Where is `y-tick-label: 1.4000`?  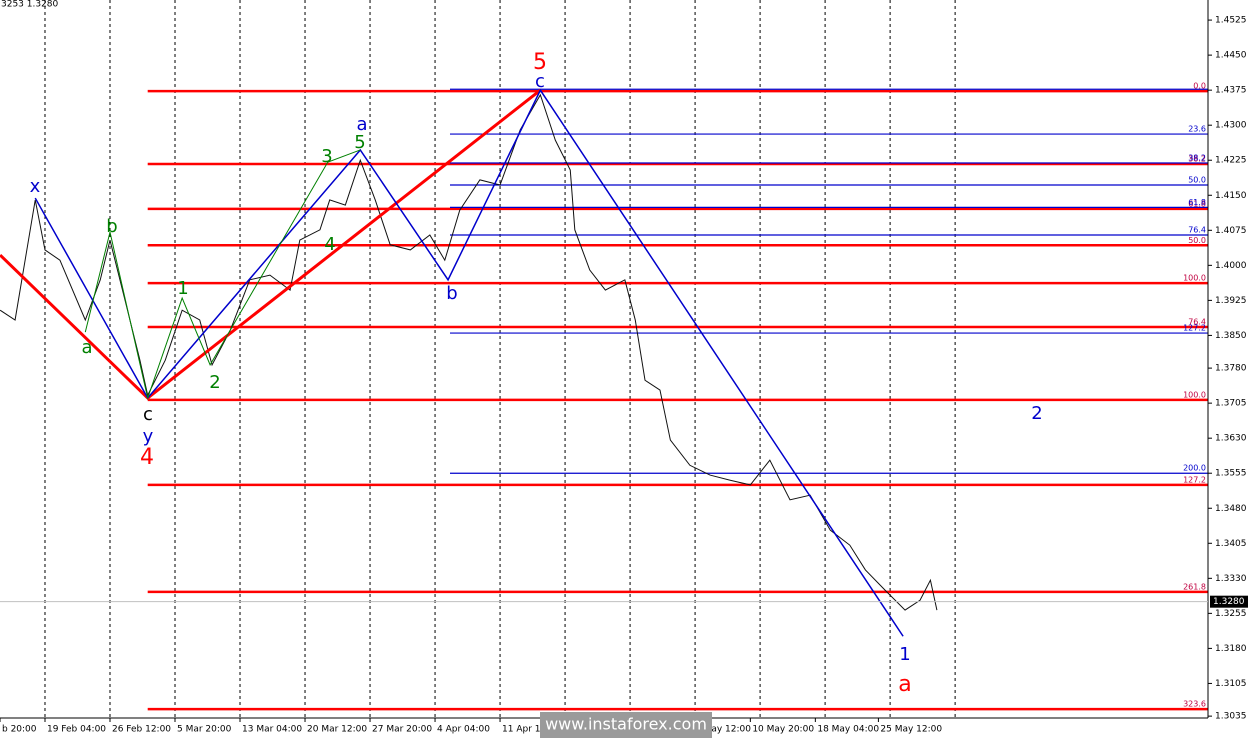 y-tick-label: 1.4000 is located at coordinates (1231, 266).